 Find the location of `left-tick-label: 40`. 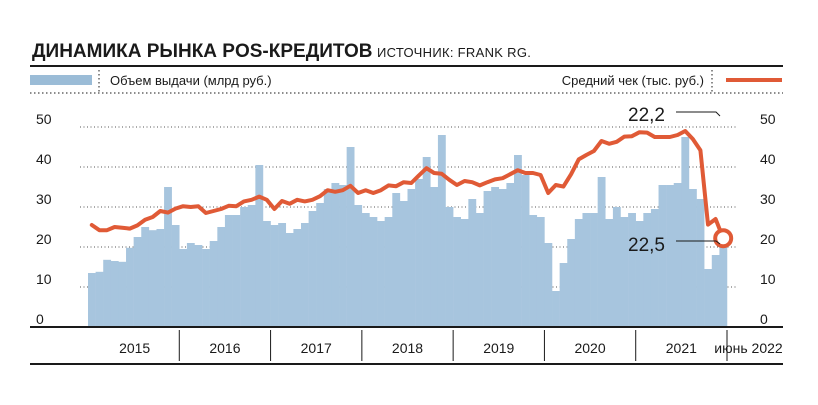

left-tick-label: 40 is located at coordinates (44, 159).